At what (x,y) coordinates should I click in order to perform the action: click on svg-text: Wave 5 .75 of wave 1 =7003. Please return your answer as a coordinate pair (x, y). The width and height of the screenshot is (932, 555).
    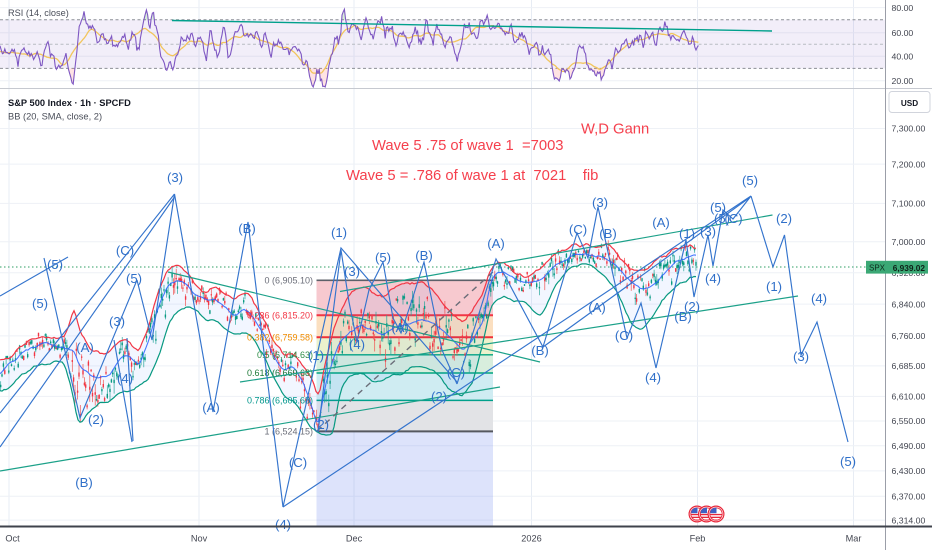
    Looking at the image, I should click on (468, 146).